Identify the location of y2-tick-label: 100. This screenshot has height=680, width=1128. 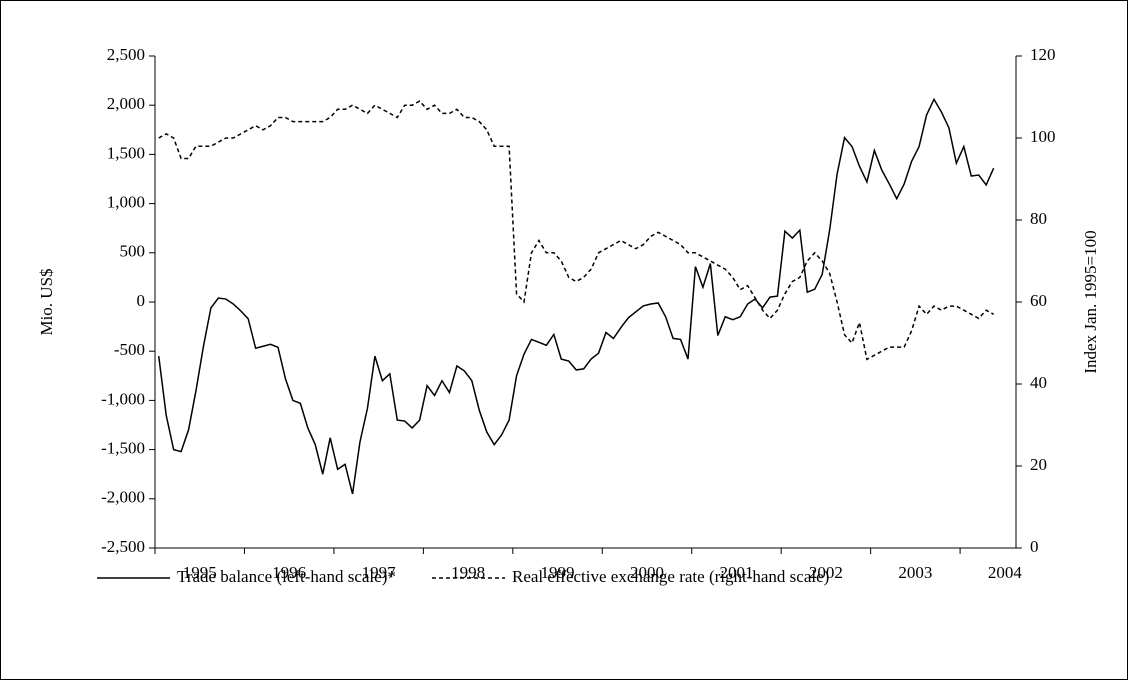
(1043, 136).